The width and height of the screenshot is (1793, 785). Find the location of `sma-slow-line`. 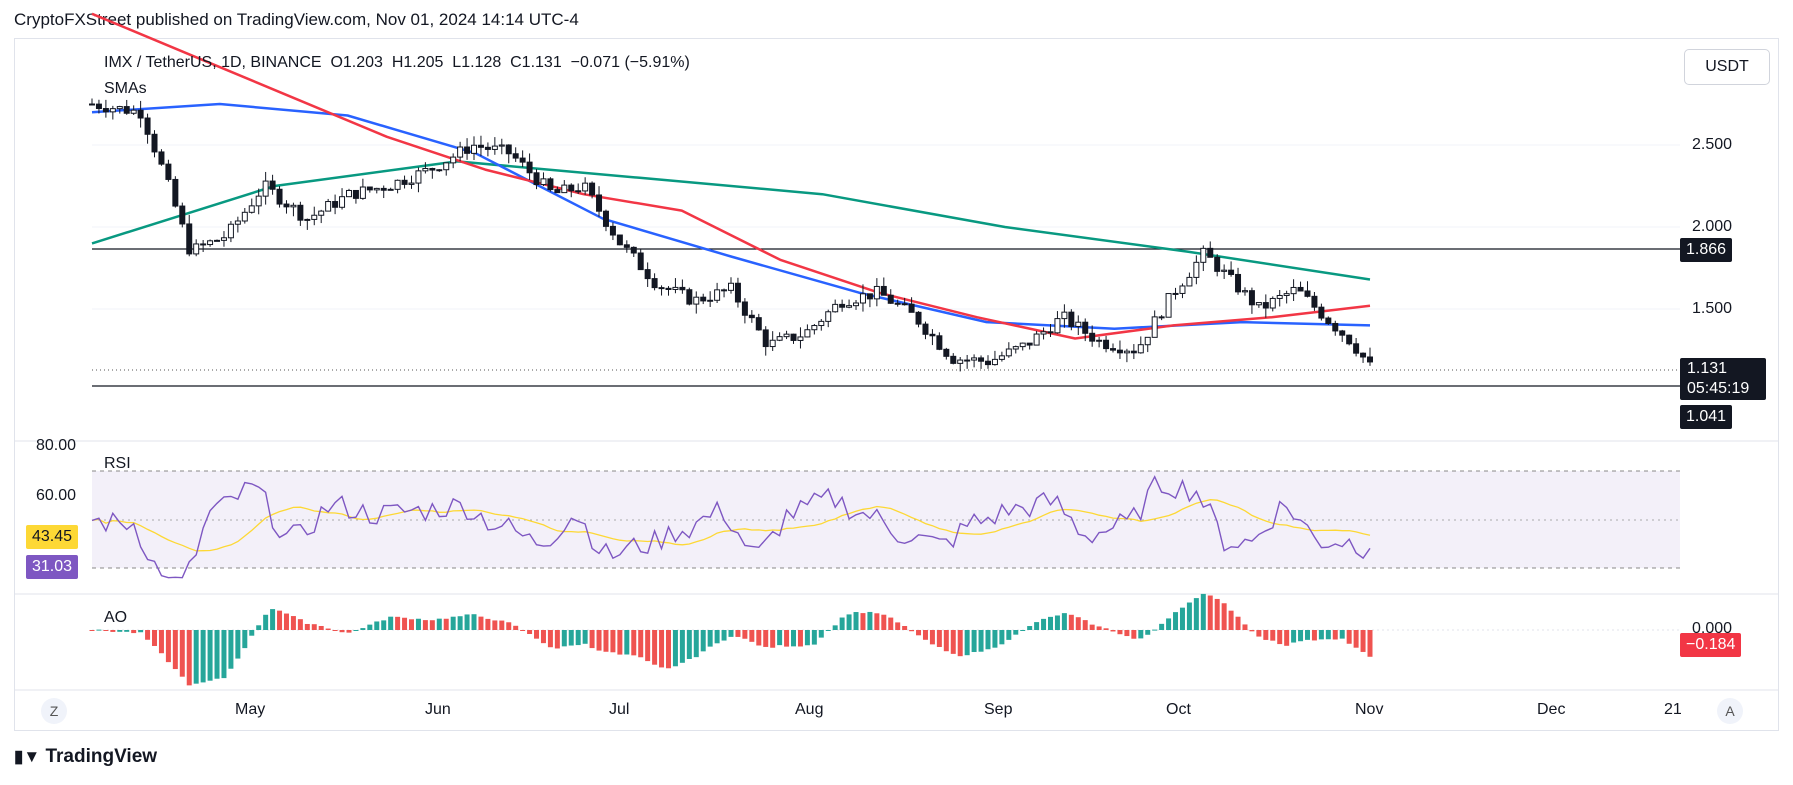

sma-slow-line is located at coordinates (731, 220).